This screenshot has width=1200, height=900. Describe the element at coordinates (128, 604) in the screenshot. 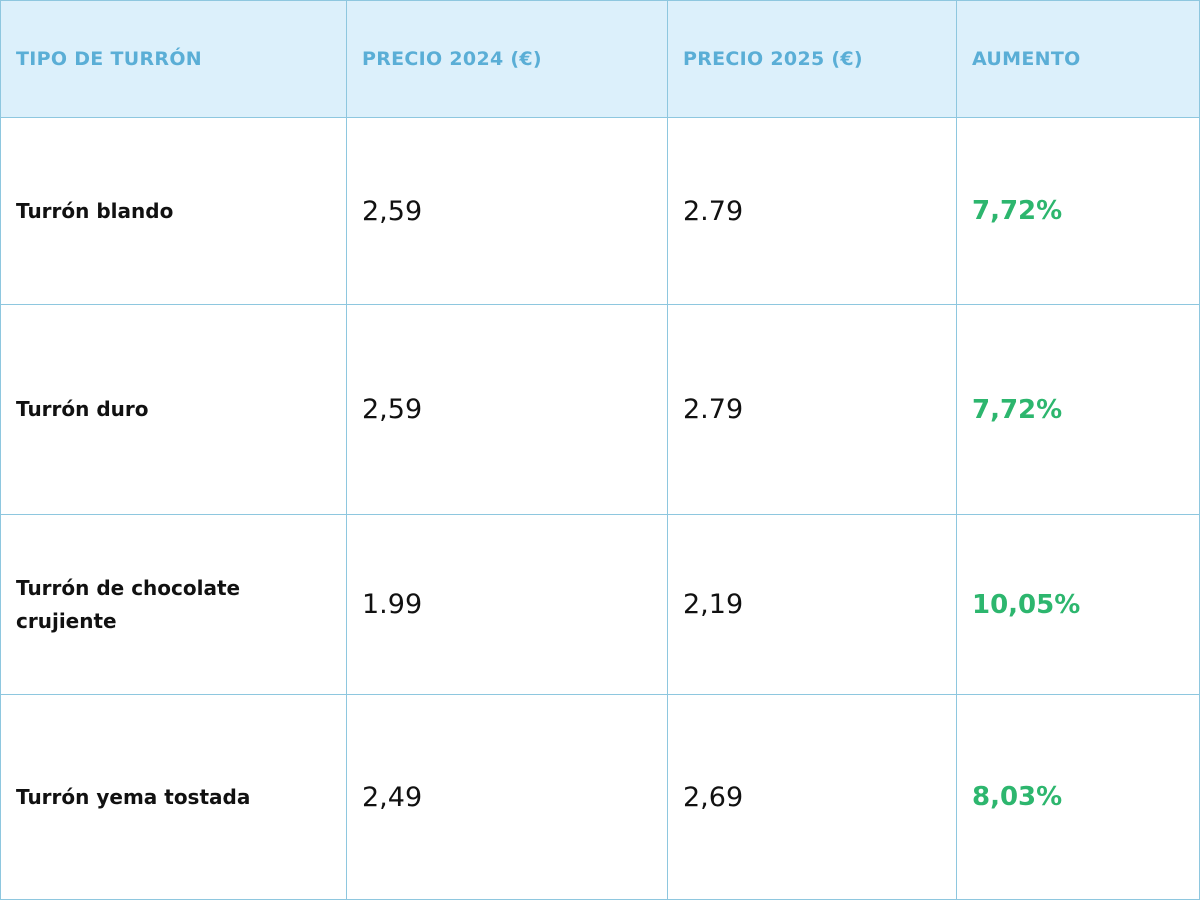

I see `product-name: Turrón de chocolate crujiente` at that location.